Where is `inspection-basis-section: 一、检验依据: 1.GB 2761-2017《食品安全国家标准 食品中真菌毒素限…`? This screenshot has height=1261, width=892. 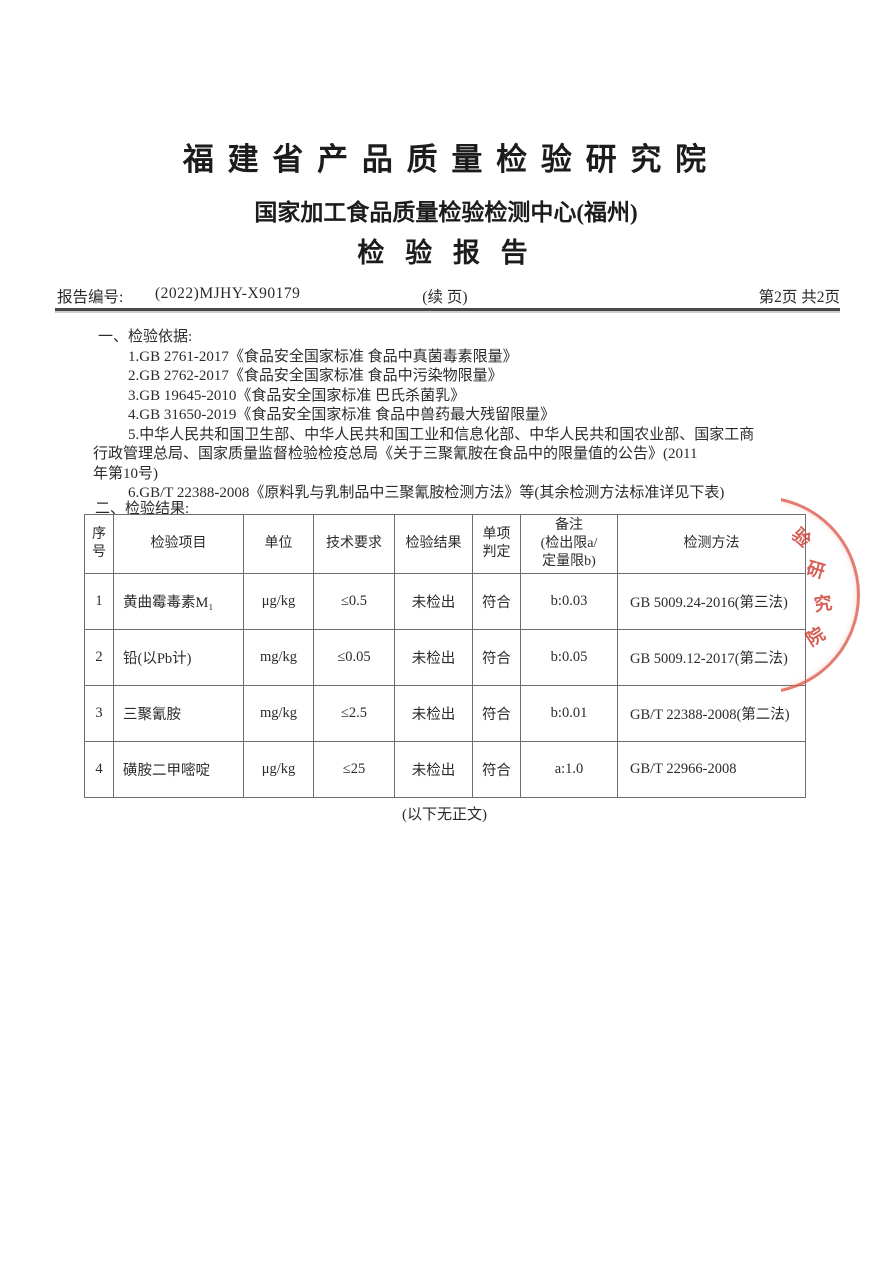 inspection-basis-section: 一、检验依据: 1.GB 2761-2017《食品安全国家标准 食品中真菌毒素限… is located at coordinates (437, 416).